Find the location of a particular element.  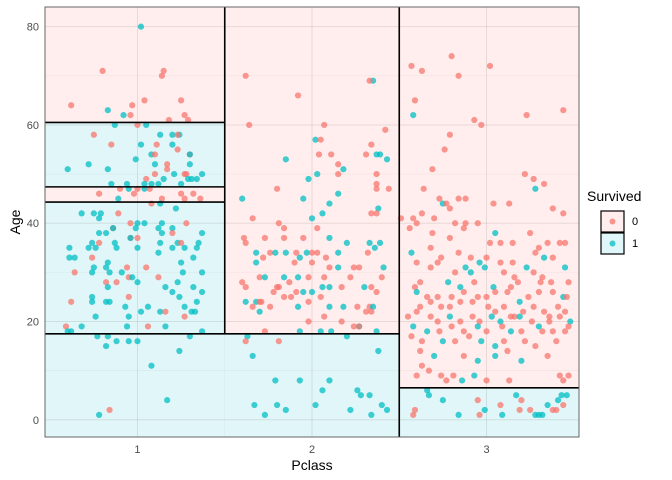

x-axis-ticks: 1 2 3 is located at coordinates (311, 450).